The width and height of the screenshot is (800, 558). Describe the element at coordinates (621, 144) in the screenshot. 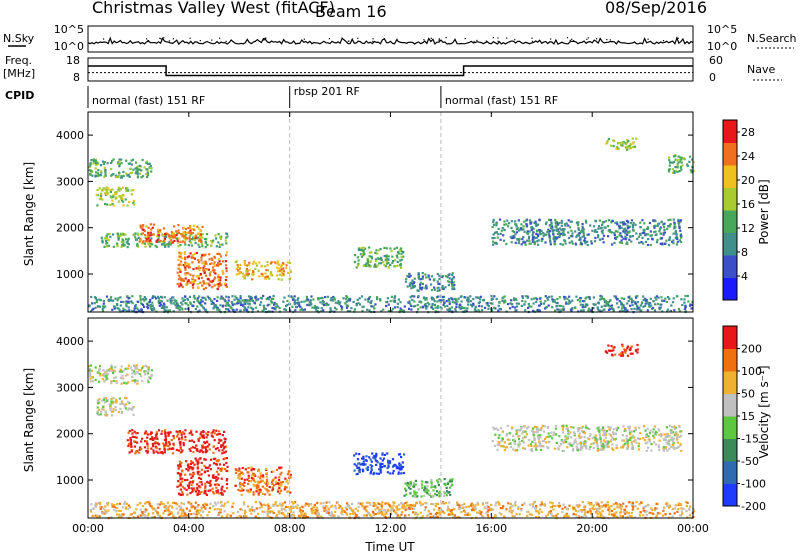

I see `power-echo-region` at that location.